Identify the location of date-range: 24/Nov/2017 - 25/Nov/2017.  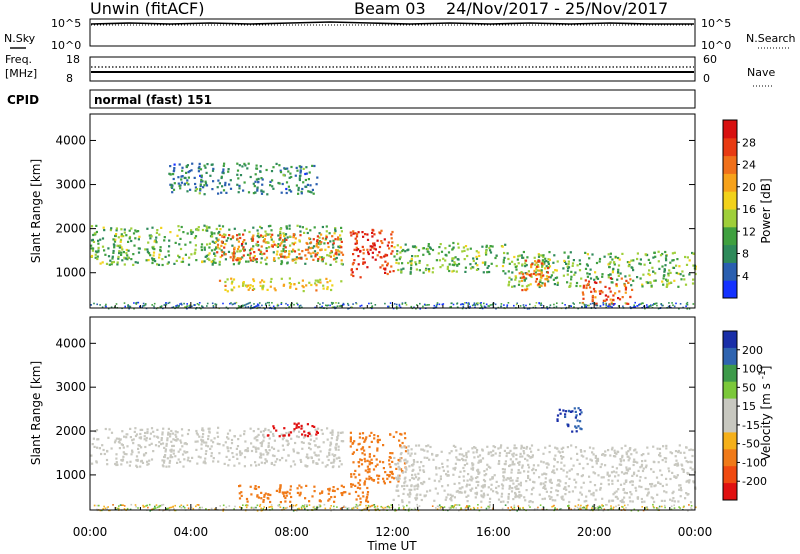
(557, 9).